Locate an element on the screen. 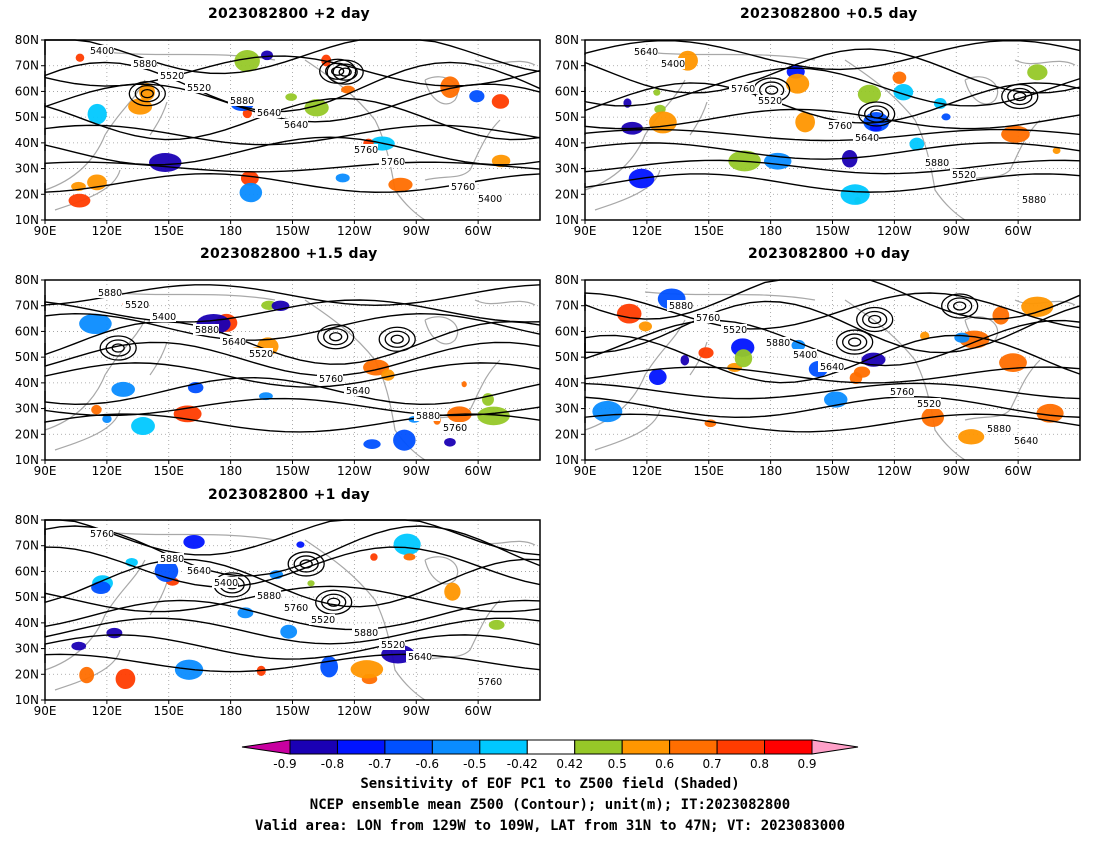 This screenshot has width=1100, height=850. lon-label: 150E is located at coordinates (169, 231).